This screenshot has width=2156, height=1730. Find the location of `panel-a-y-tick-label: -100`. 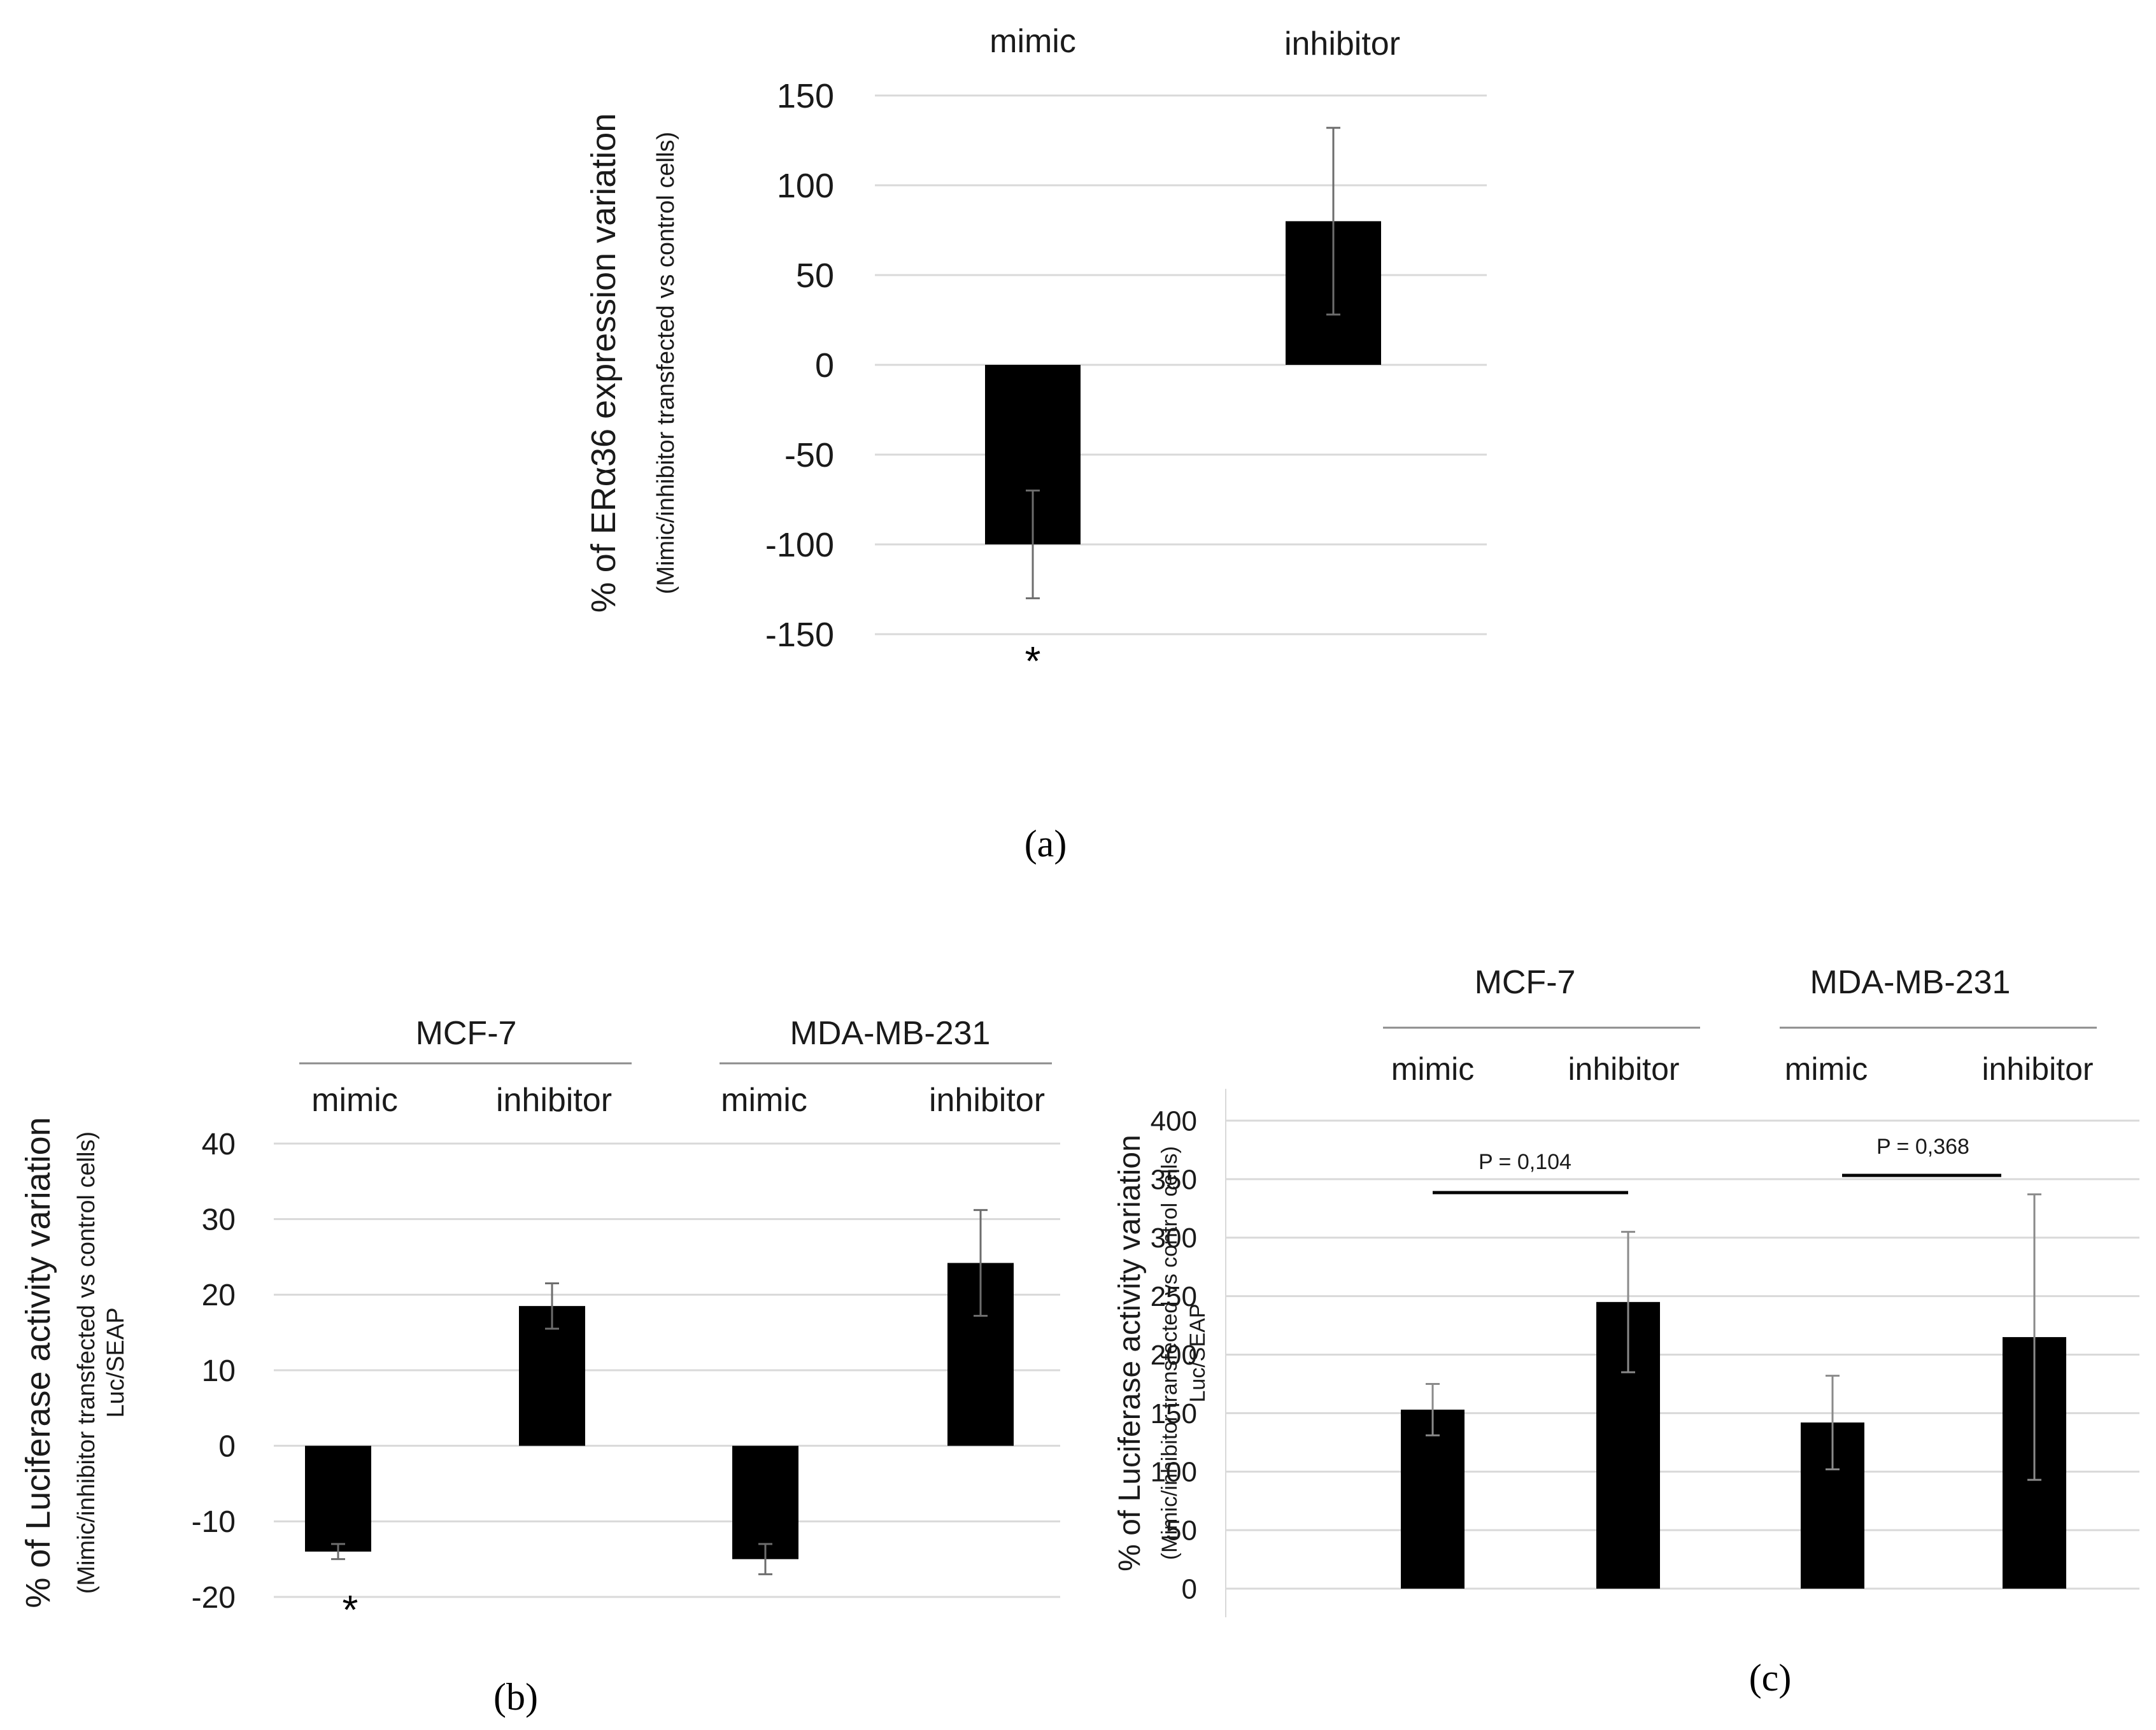

panel-a-y-tick-label: -100 is located at coordinates (799, 545).